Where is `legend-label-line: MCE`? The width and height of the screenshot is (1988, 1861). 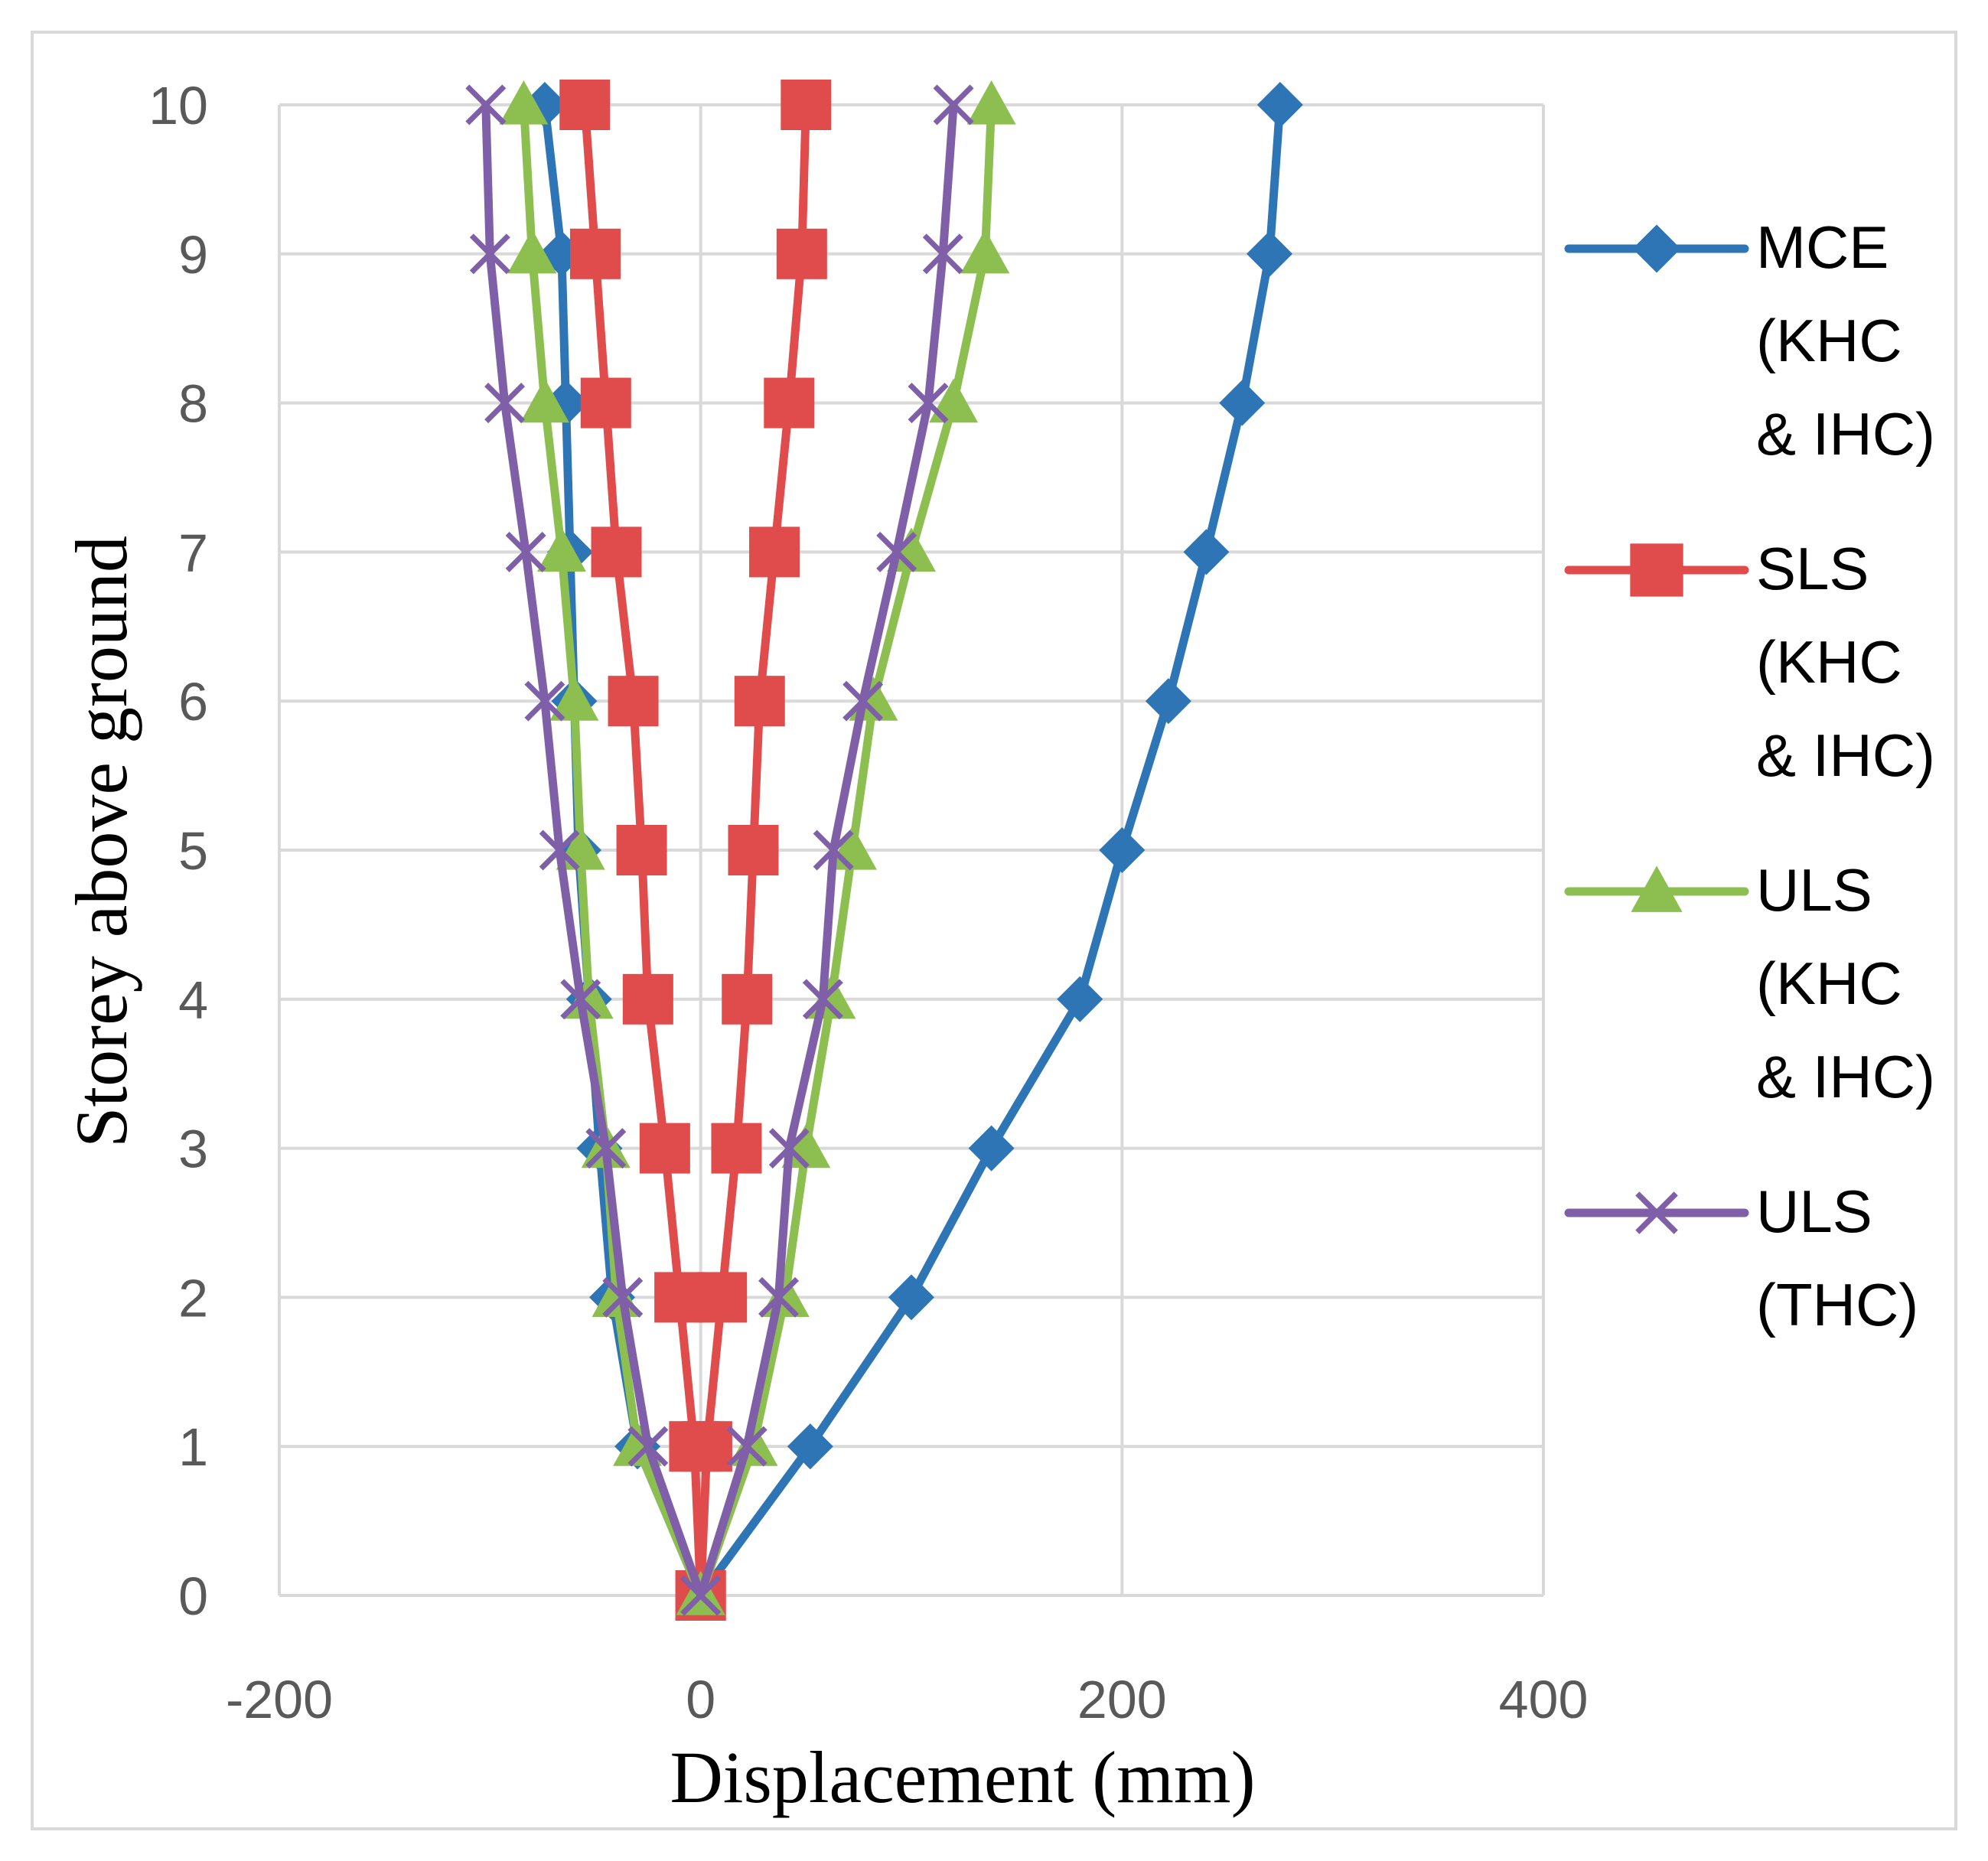 legend-label-line: MCE is located at coordinates (1822, 247).